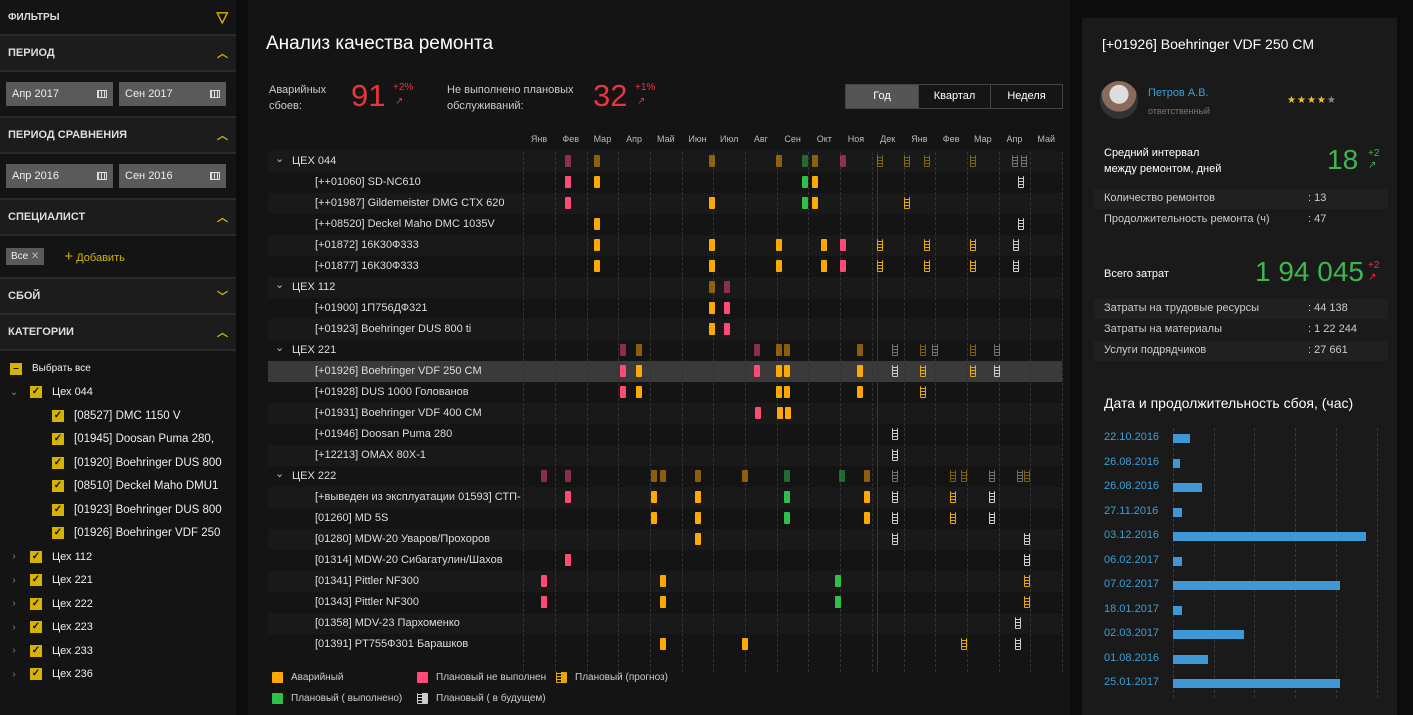  Describe the element at coordinates (882, 96) in the screenshot. I see `tab-year: Год` at that location.